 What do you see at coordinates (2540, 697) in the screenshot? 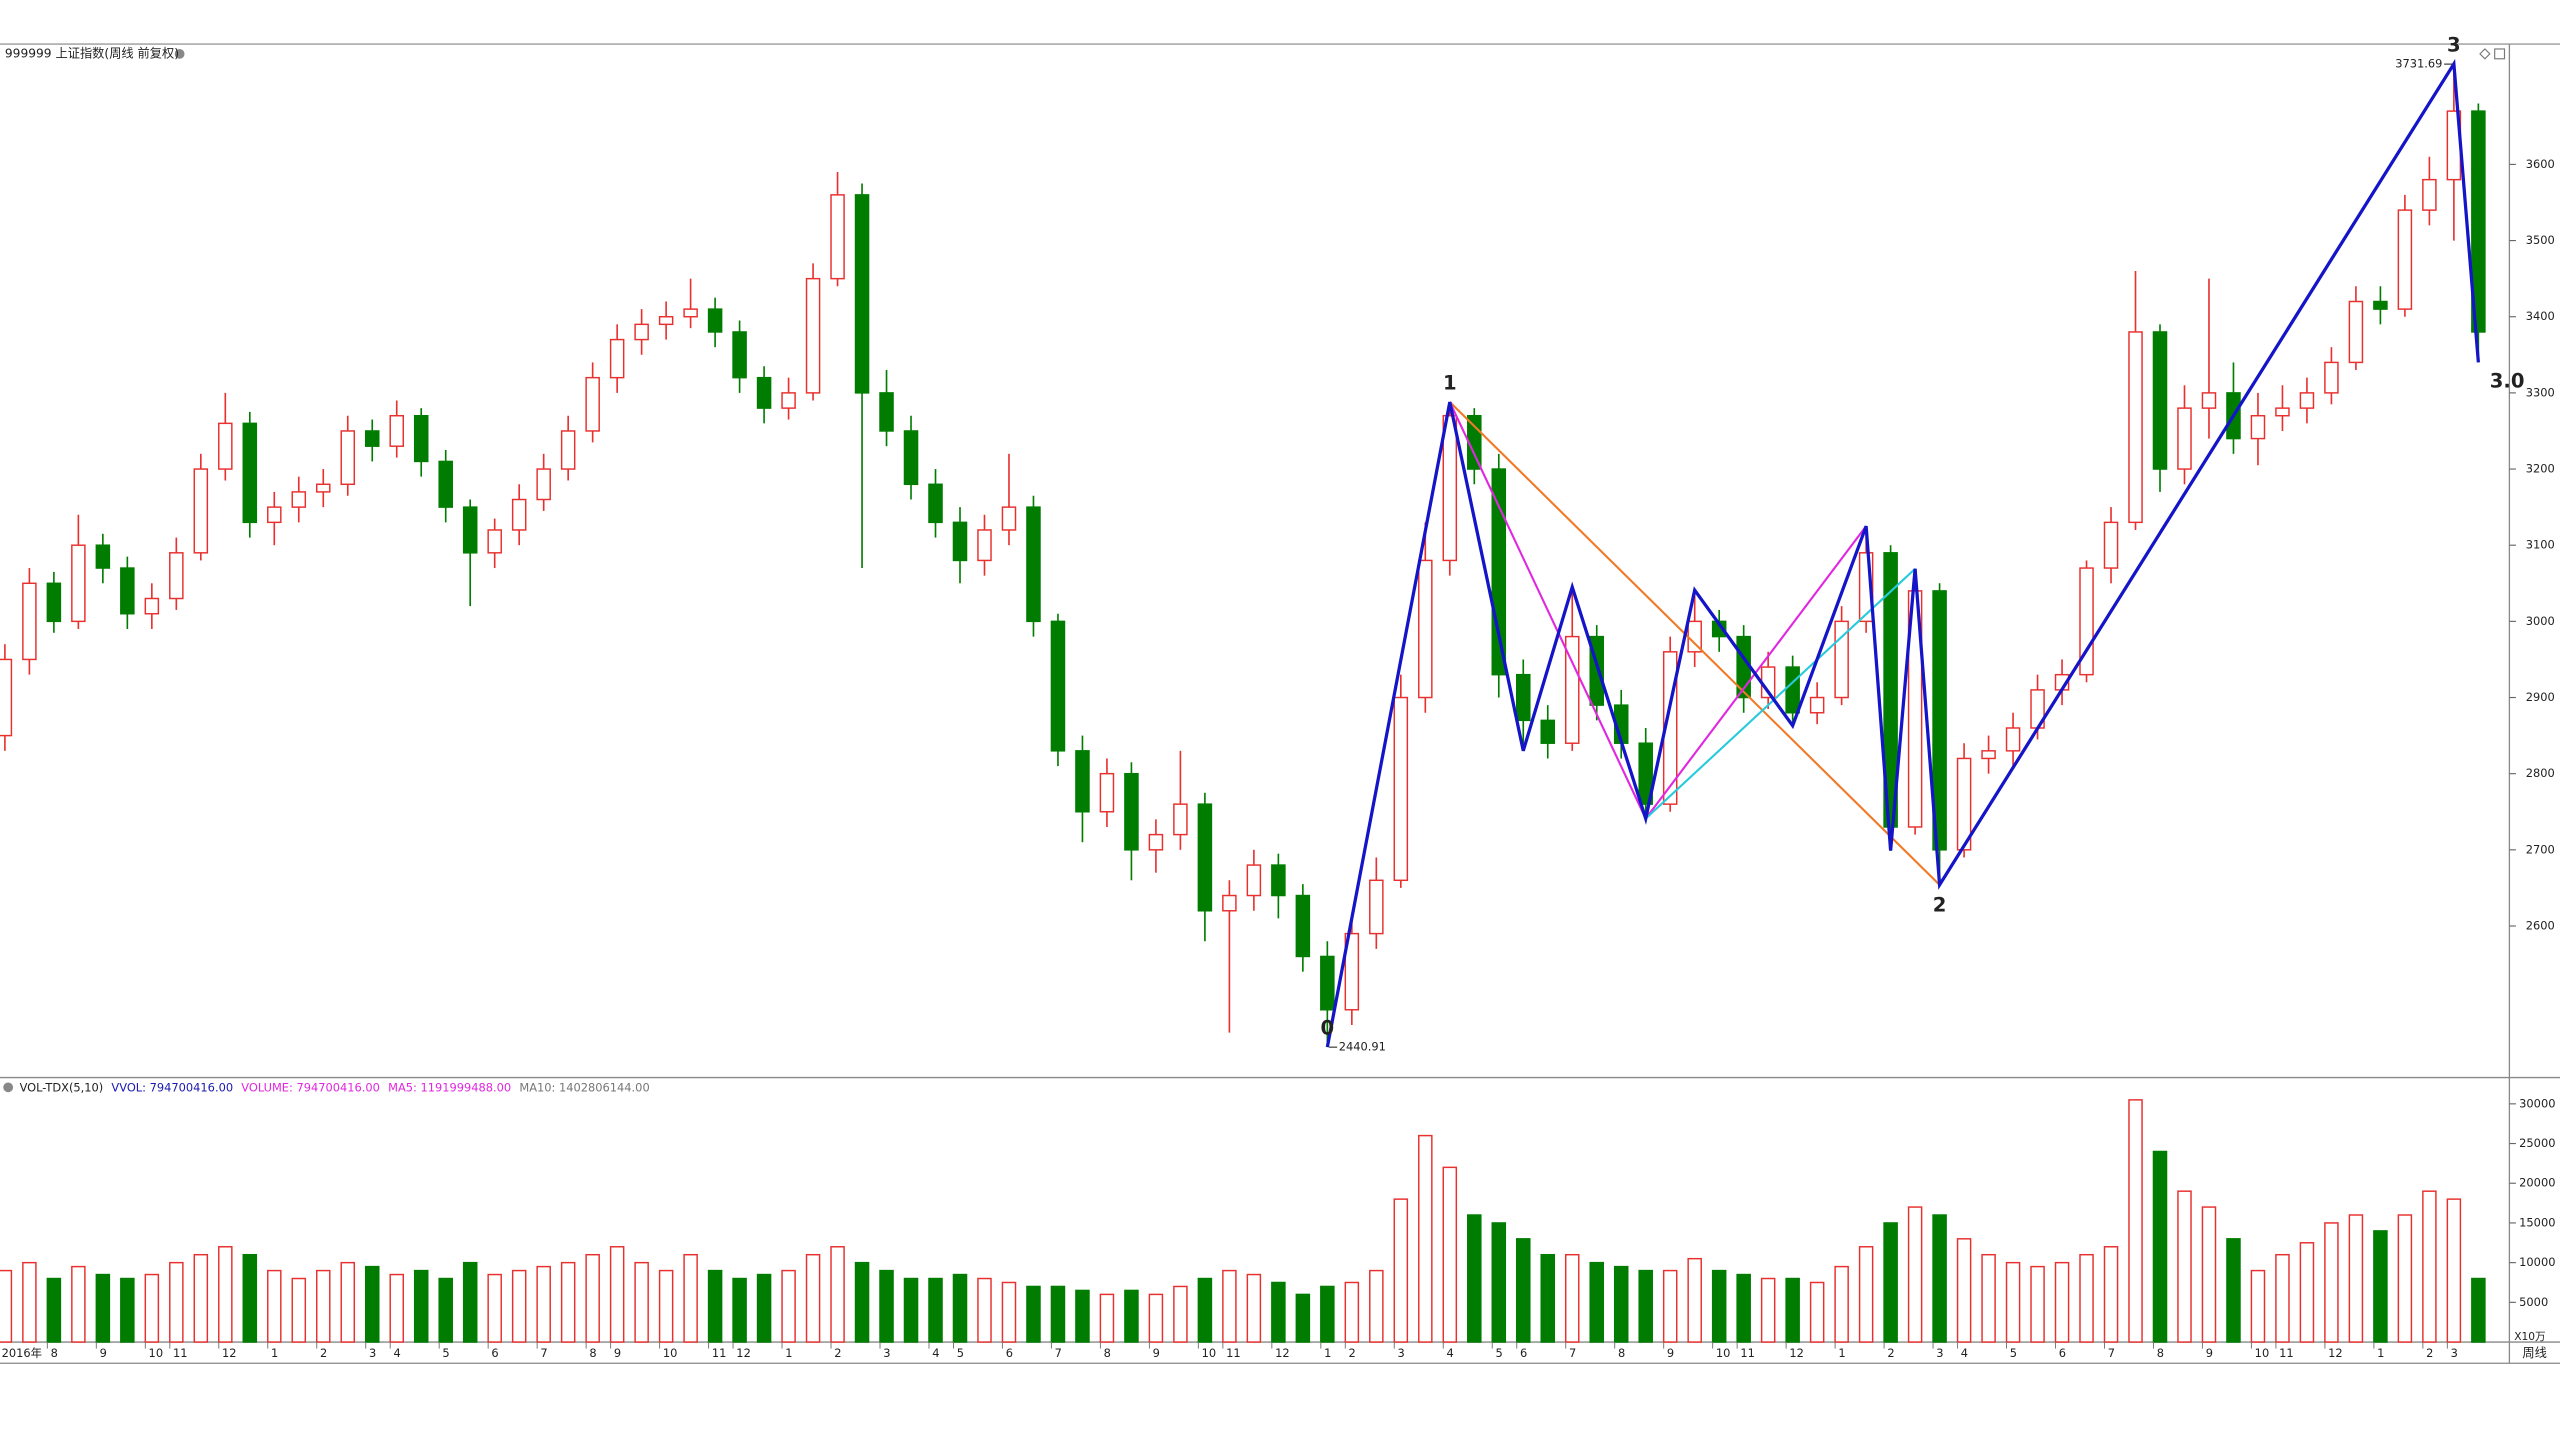
I see `y-tick-label: 2900` at bounding box center [2540, 697].